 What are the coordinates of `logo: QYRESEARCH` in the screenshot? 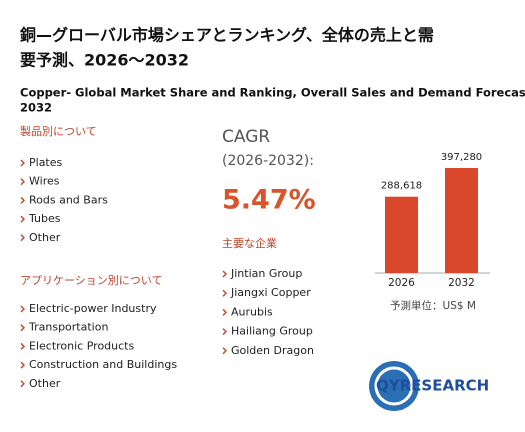 It's located at (429, 386).